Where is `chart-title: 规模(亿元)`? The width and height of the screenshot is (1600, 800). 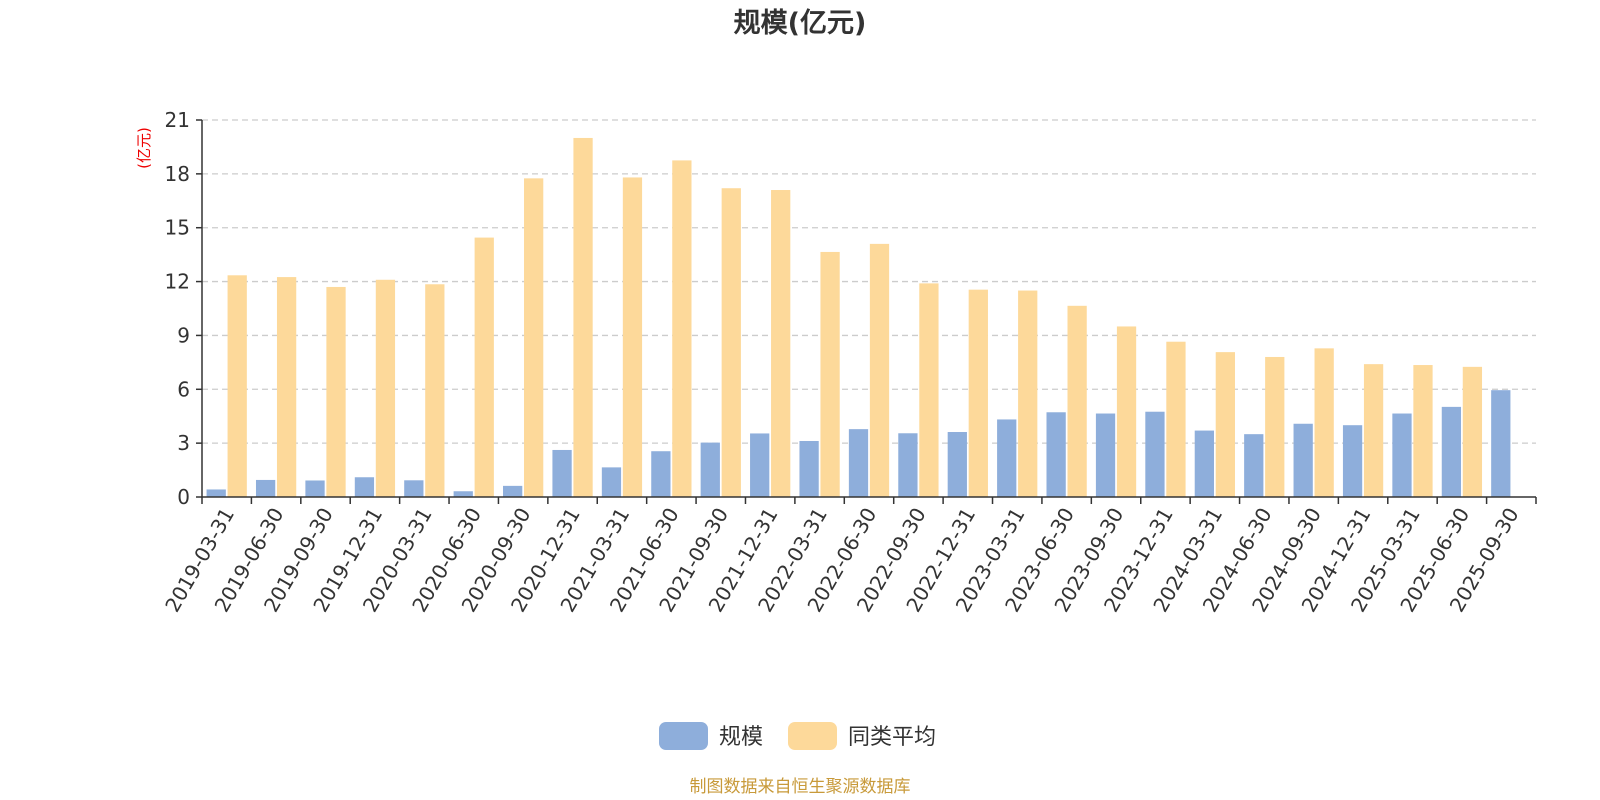 chart-title: 规模(亿元) is located at coordinates (800, 23).